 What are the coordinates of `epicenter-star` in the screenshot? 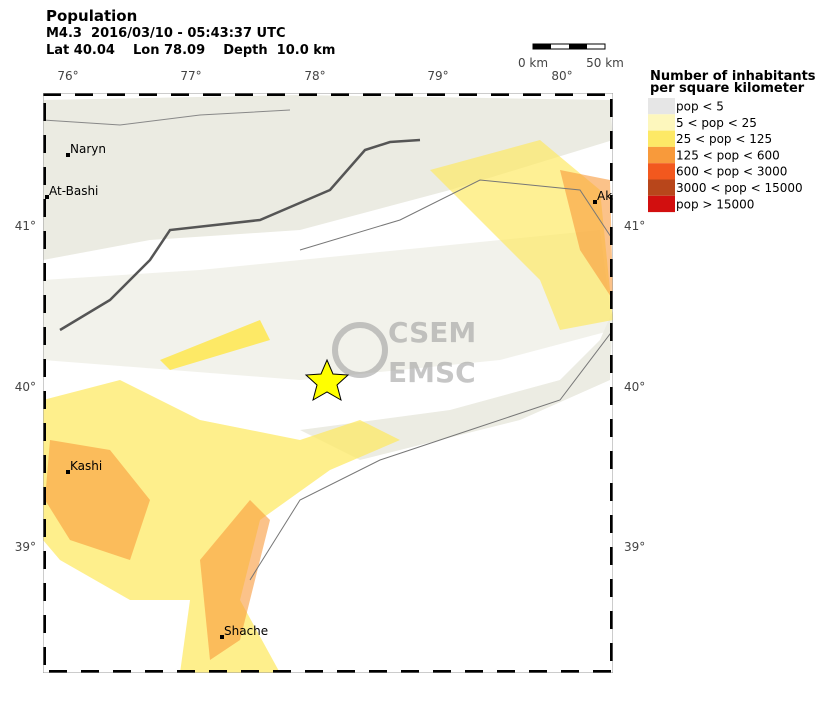 It's located at (327, 380).